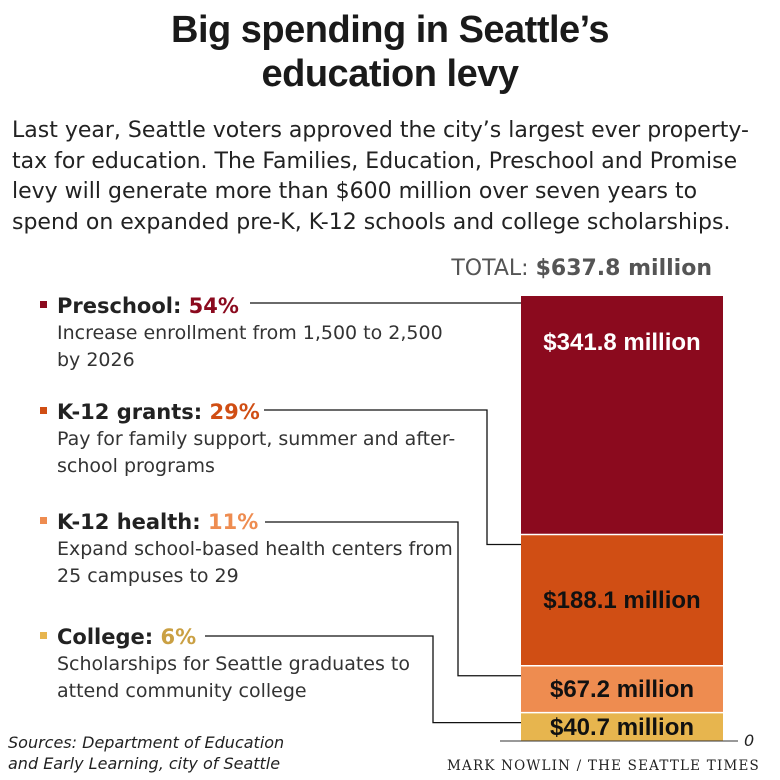 The image size is (780, 780). What do you see at coordinates (178, 637) in the screenshot?
I see `college-percent: 6%` at bounding box center [178, 637].